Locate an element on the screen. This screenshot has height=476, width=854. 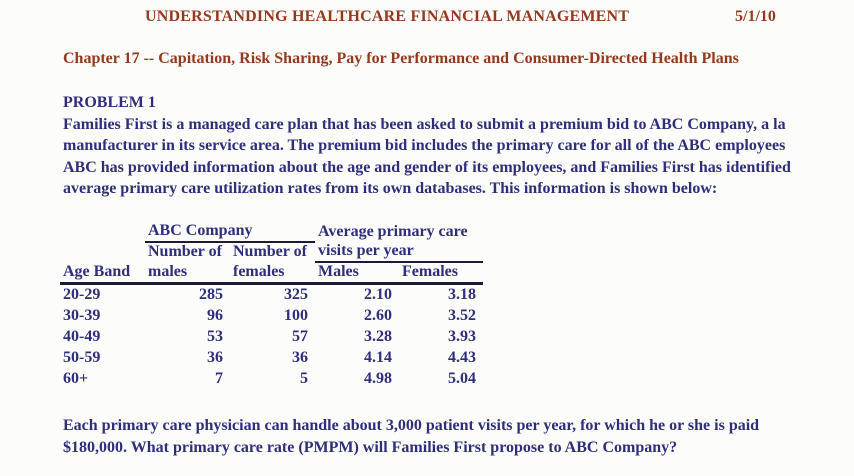
males-count-cell: 7 is located at coordinates (219, 378).